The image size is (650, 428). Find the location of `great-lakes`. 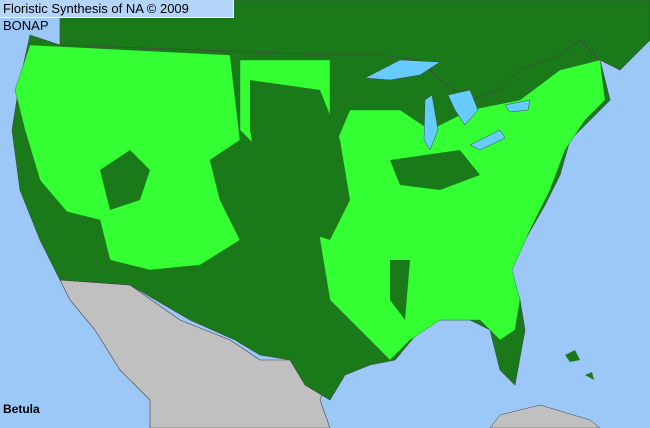

great-lakes is located at coordinates (447, 105).